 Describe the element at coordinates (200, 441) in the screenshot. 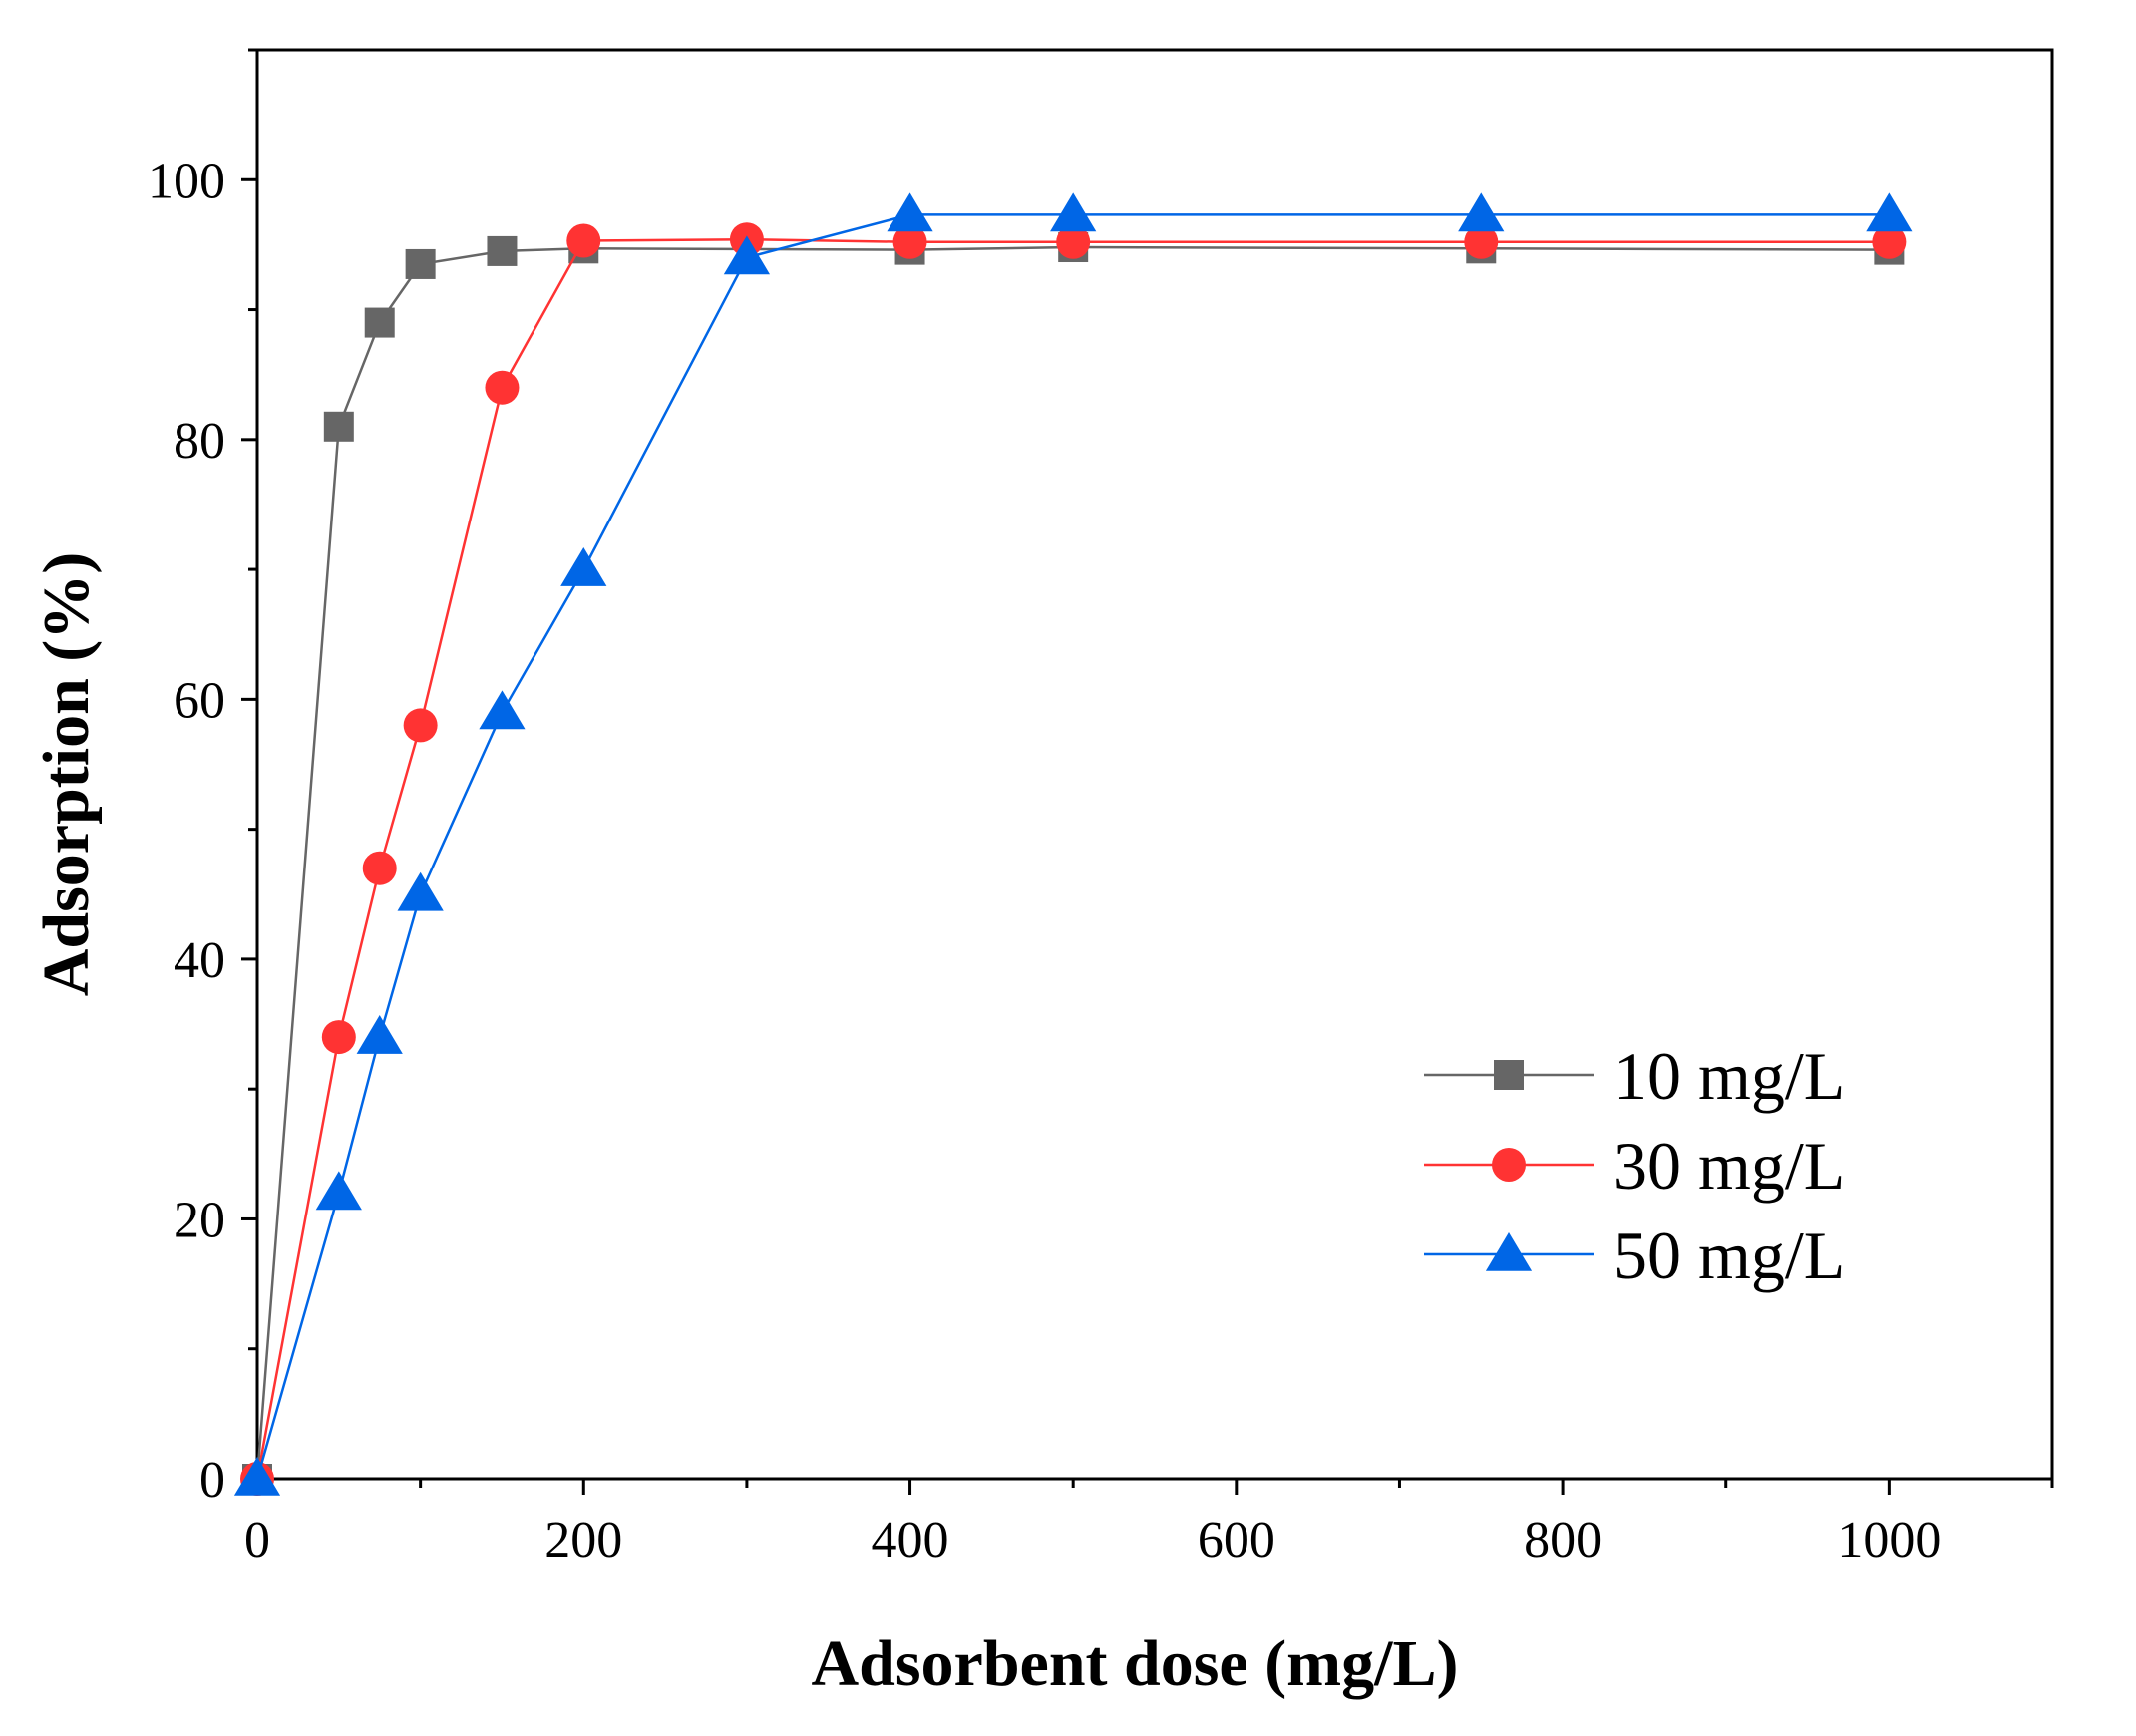

I see `y-tick-label: 80` at that location.